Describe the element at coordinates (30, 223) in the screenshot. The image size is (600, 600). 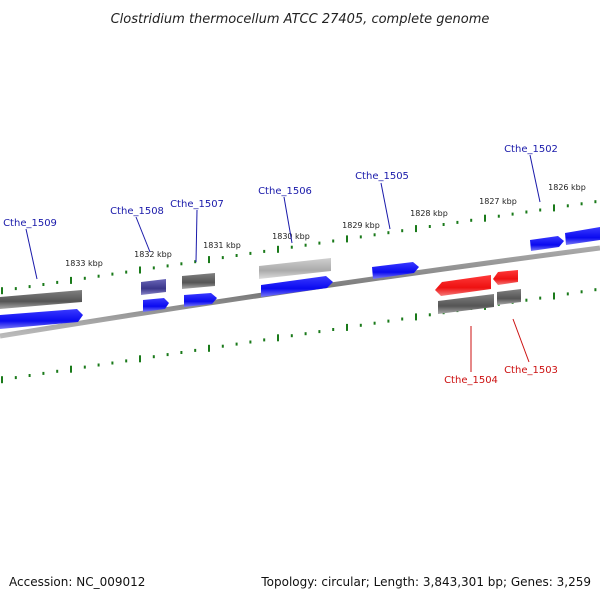
I see `gene-label-cthe-1509: Cthe_1509` at that location.